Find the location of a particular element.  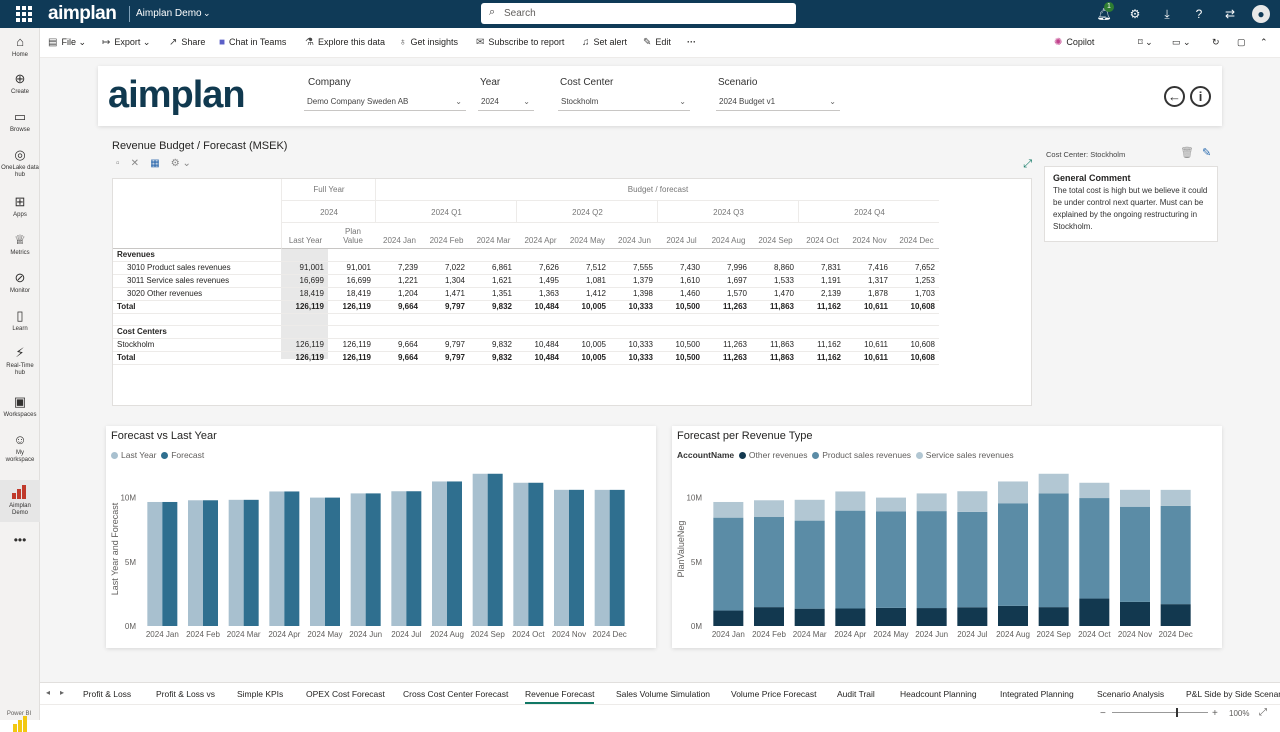

close-icon: ✕ is located at coordinates (135, 163).